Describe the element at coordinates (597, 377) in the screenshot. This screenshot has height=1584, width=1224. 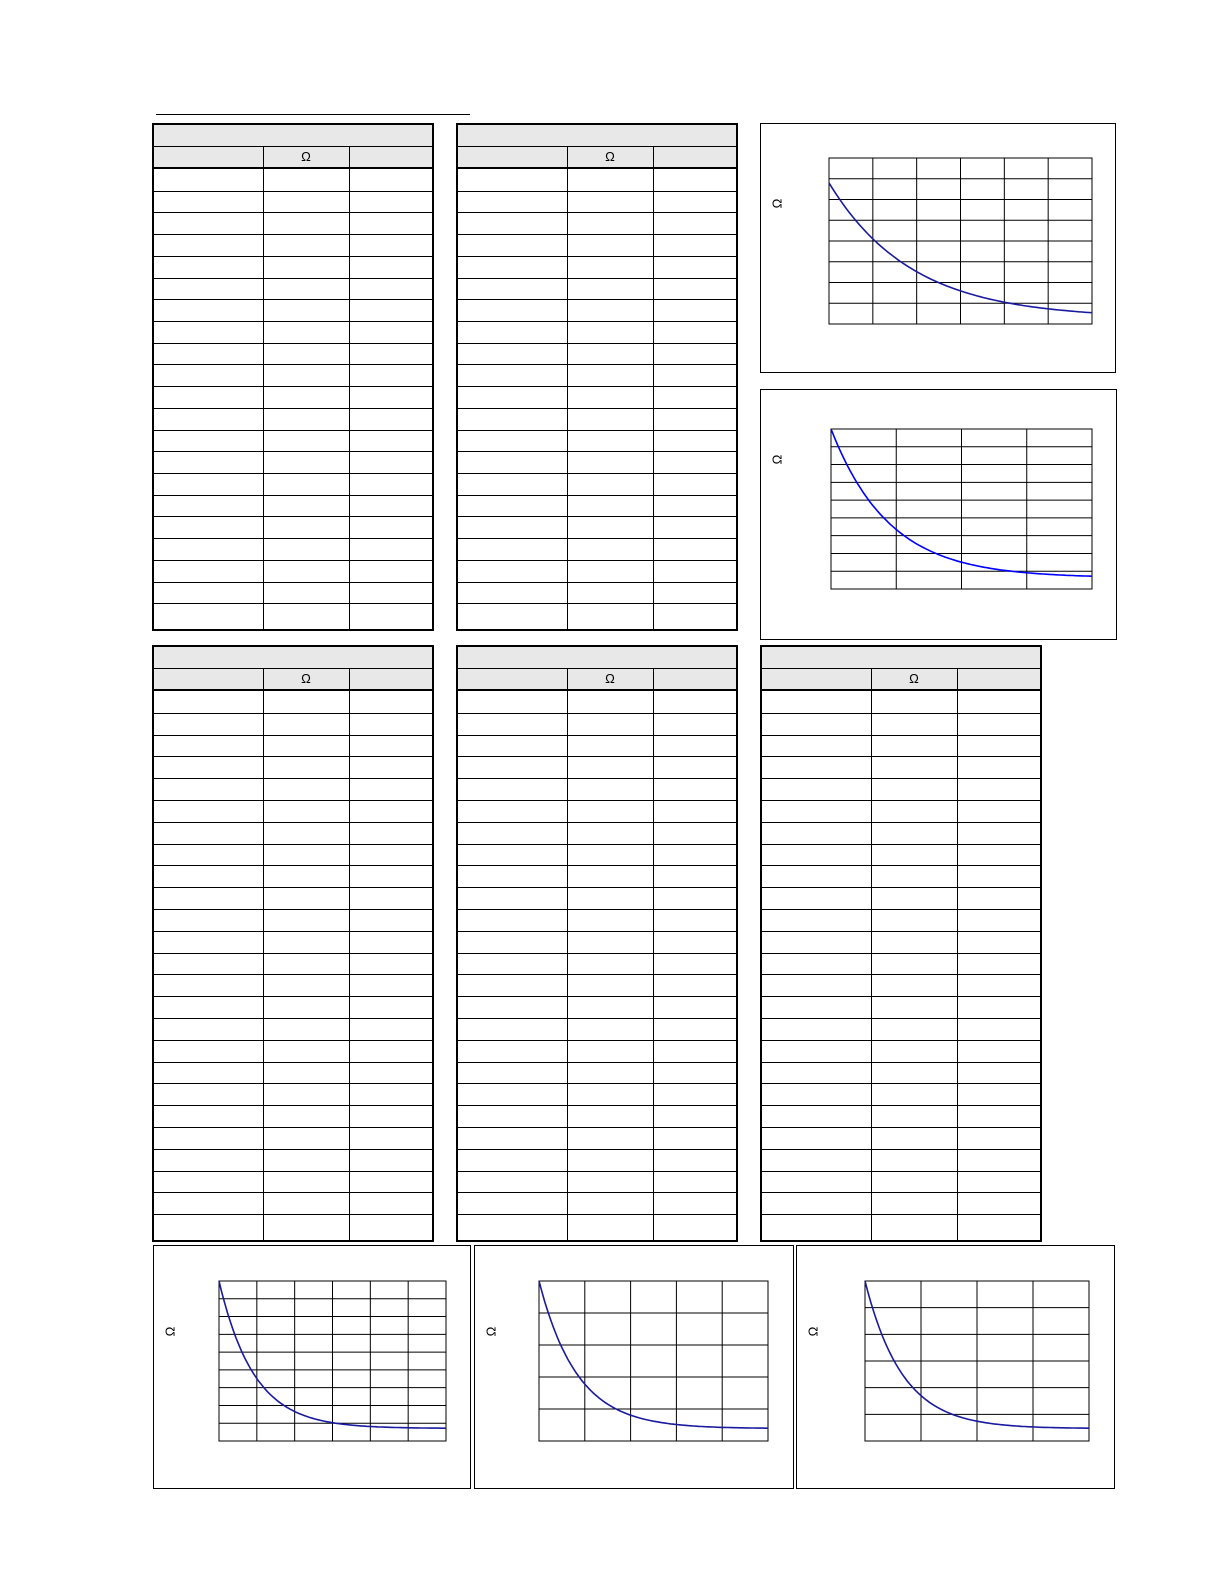
I see `data-table-2: Ω` at that location.